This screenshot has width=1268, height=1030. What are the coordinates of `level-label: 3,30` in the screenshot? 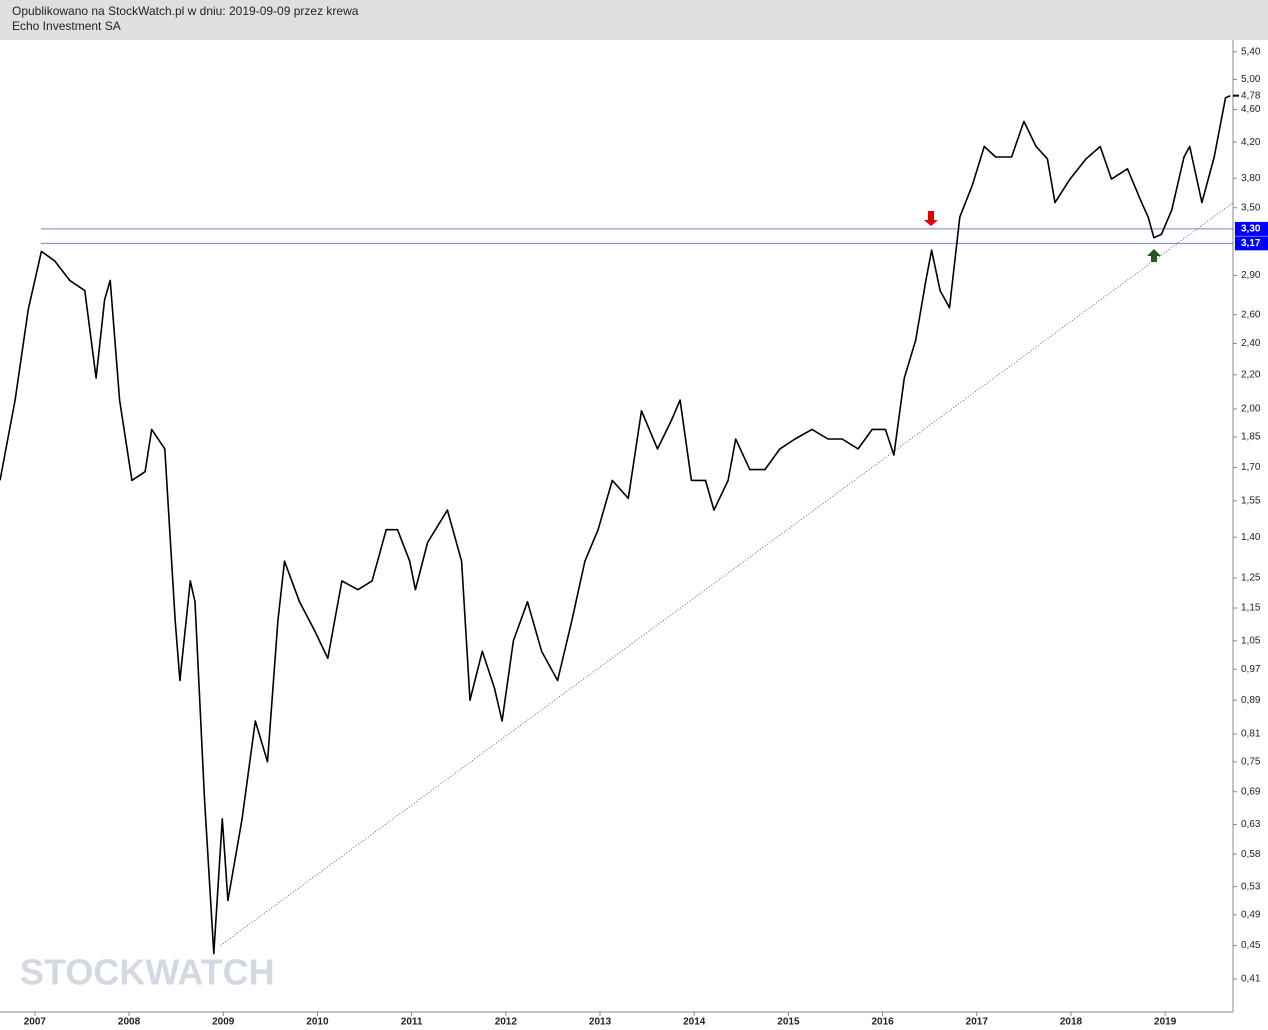 It's located at (1251, 229).